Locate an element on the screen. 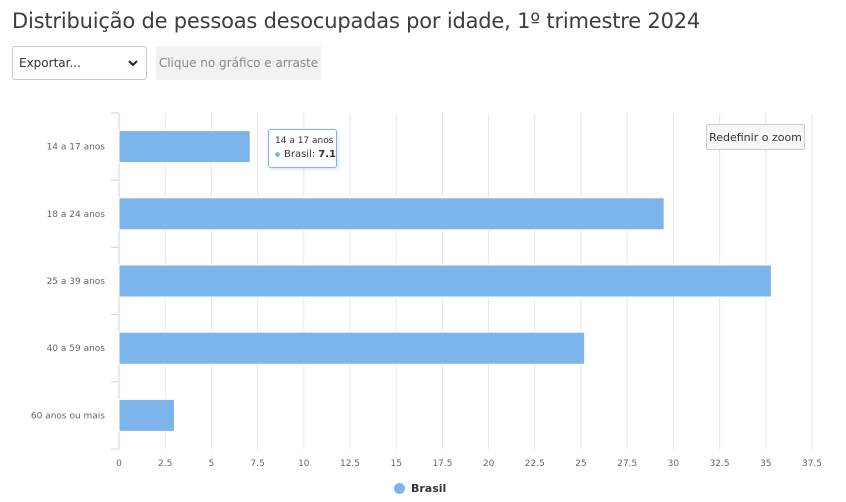  drag-hint: Clique no gráfico e arraste is located at coordinates (238, 63).